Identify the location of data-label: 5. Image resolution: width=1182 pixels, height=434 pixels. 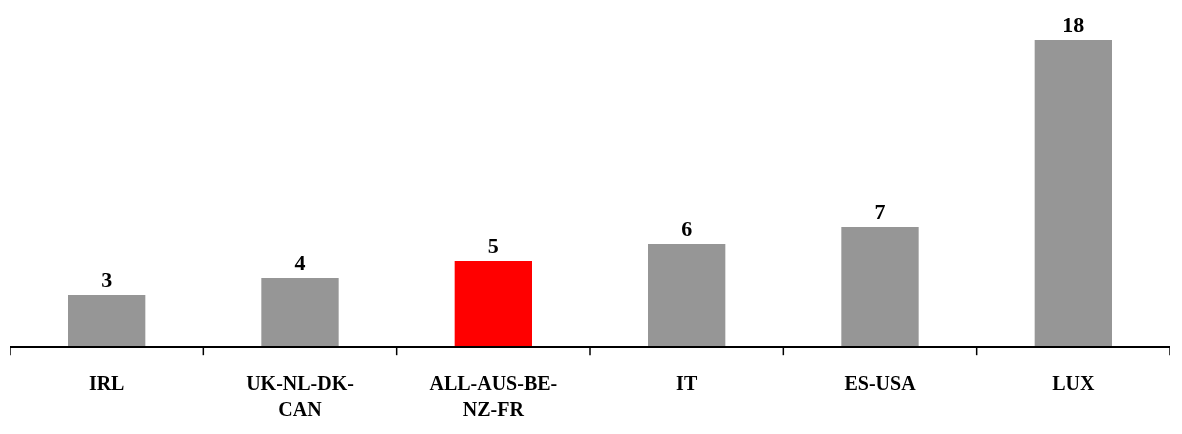
(493, 245).